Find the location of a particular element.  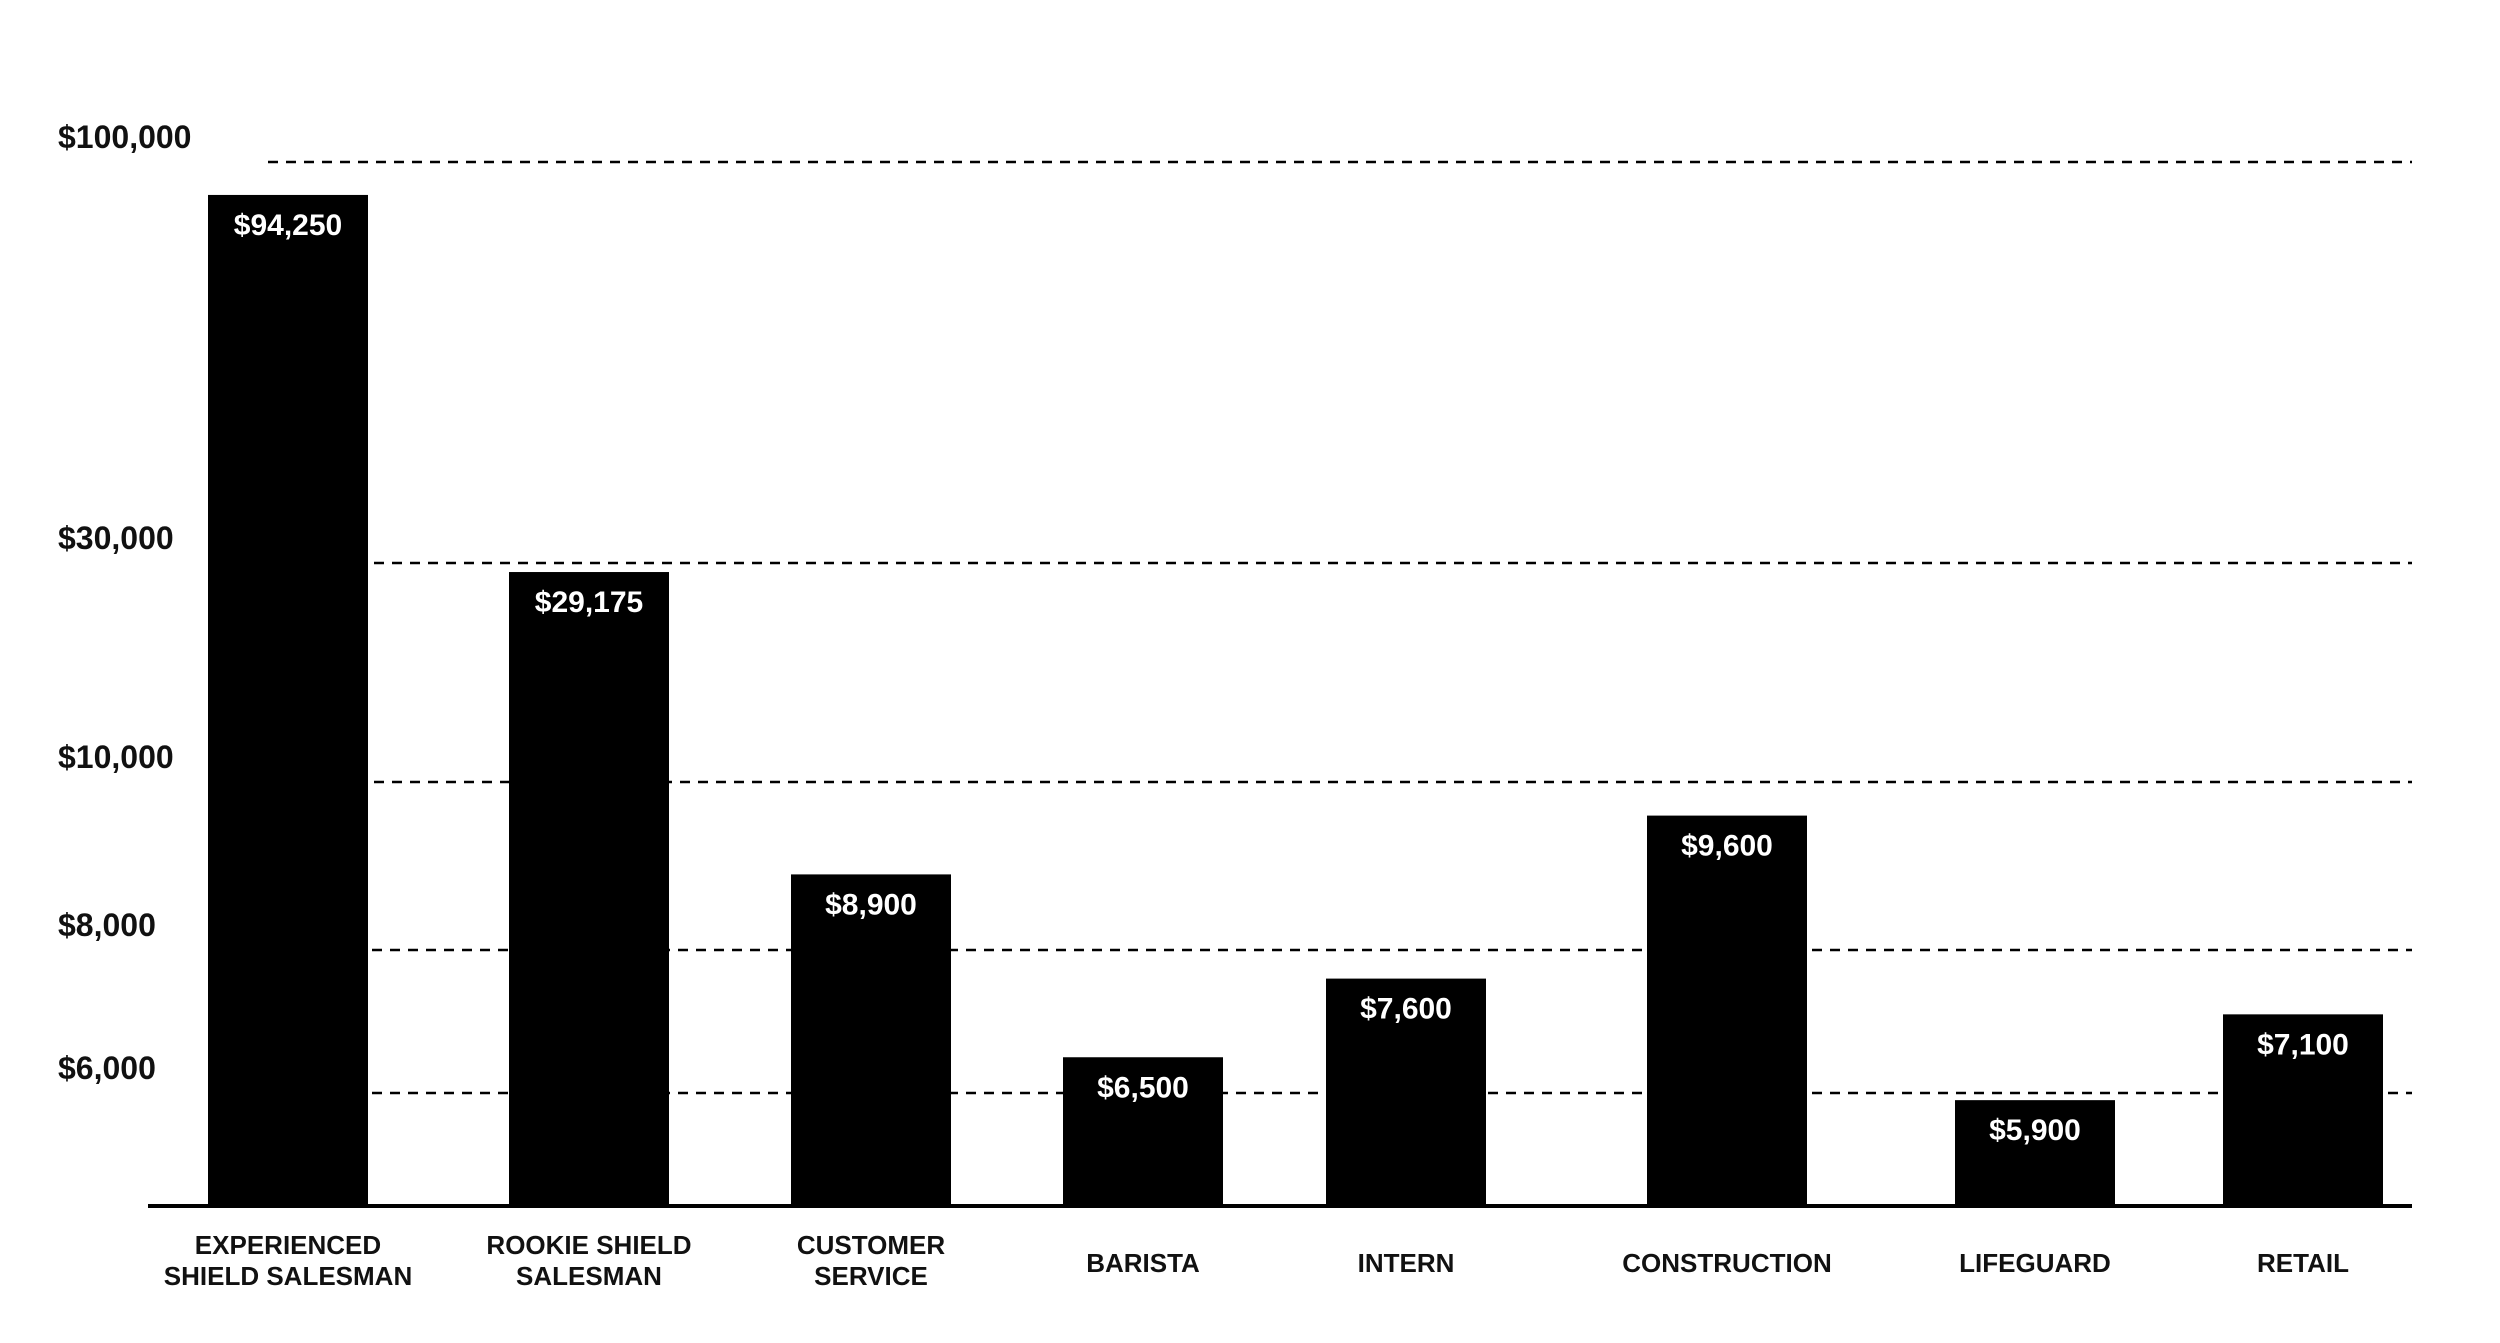

bar-value-label: $6,500 is located at coordinates (1143, 1087).